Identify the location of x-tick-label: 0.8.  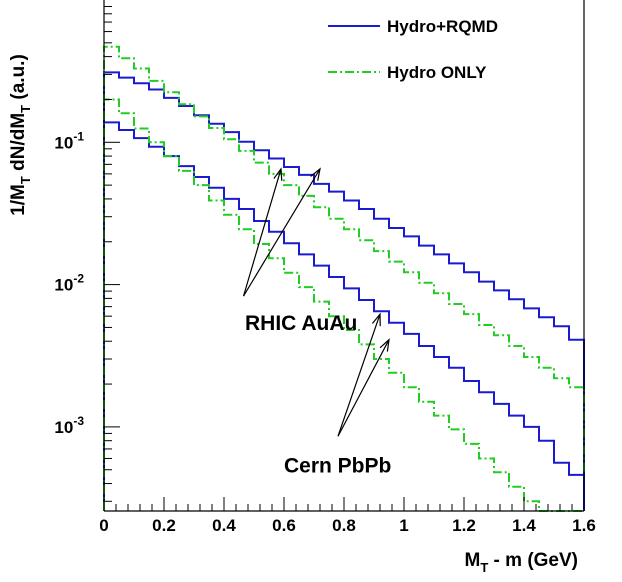
(344, 525).